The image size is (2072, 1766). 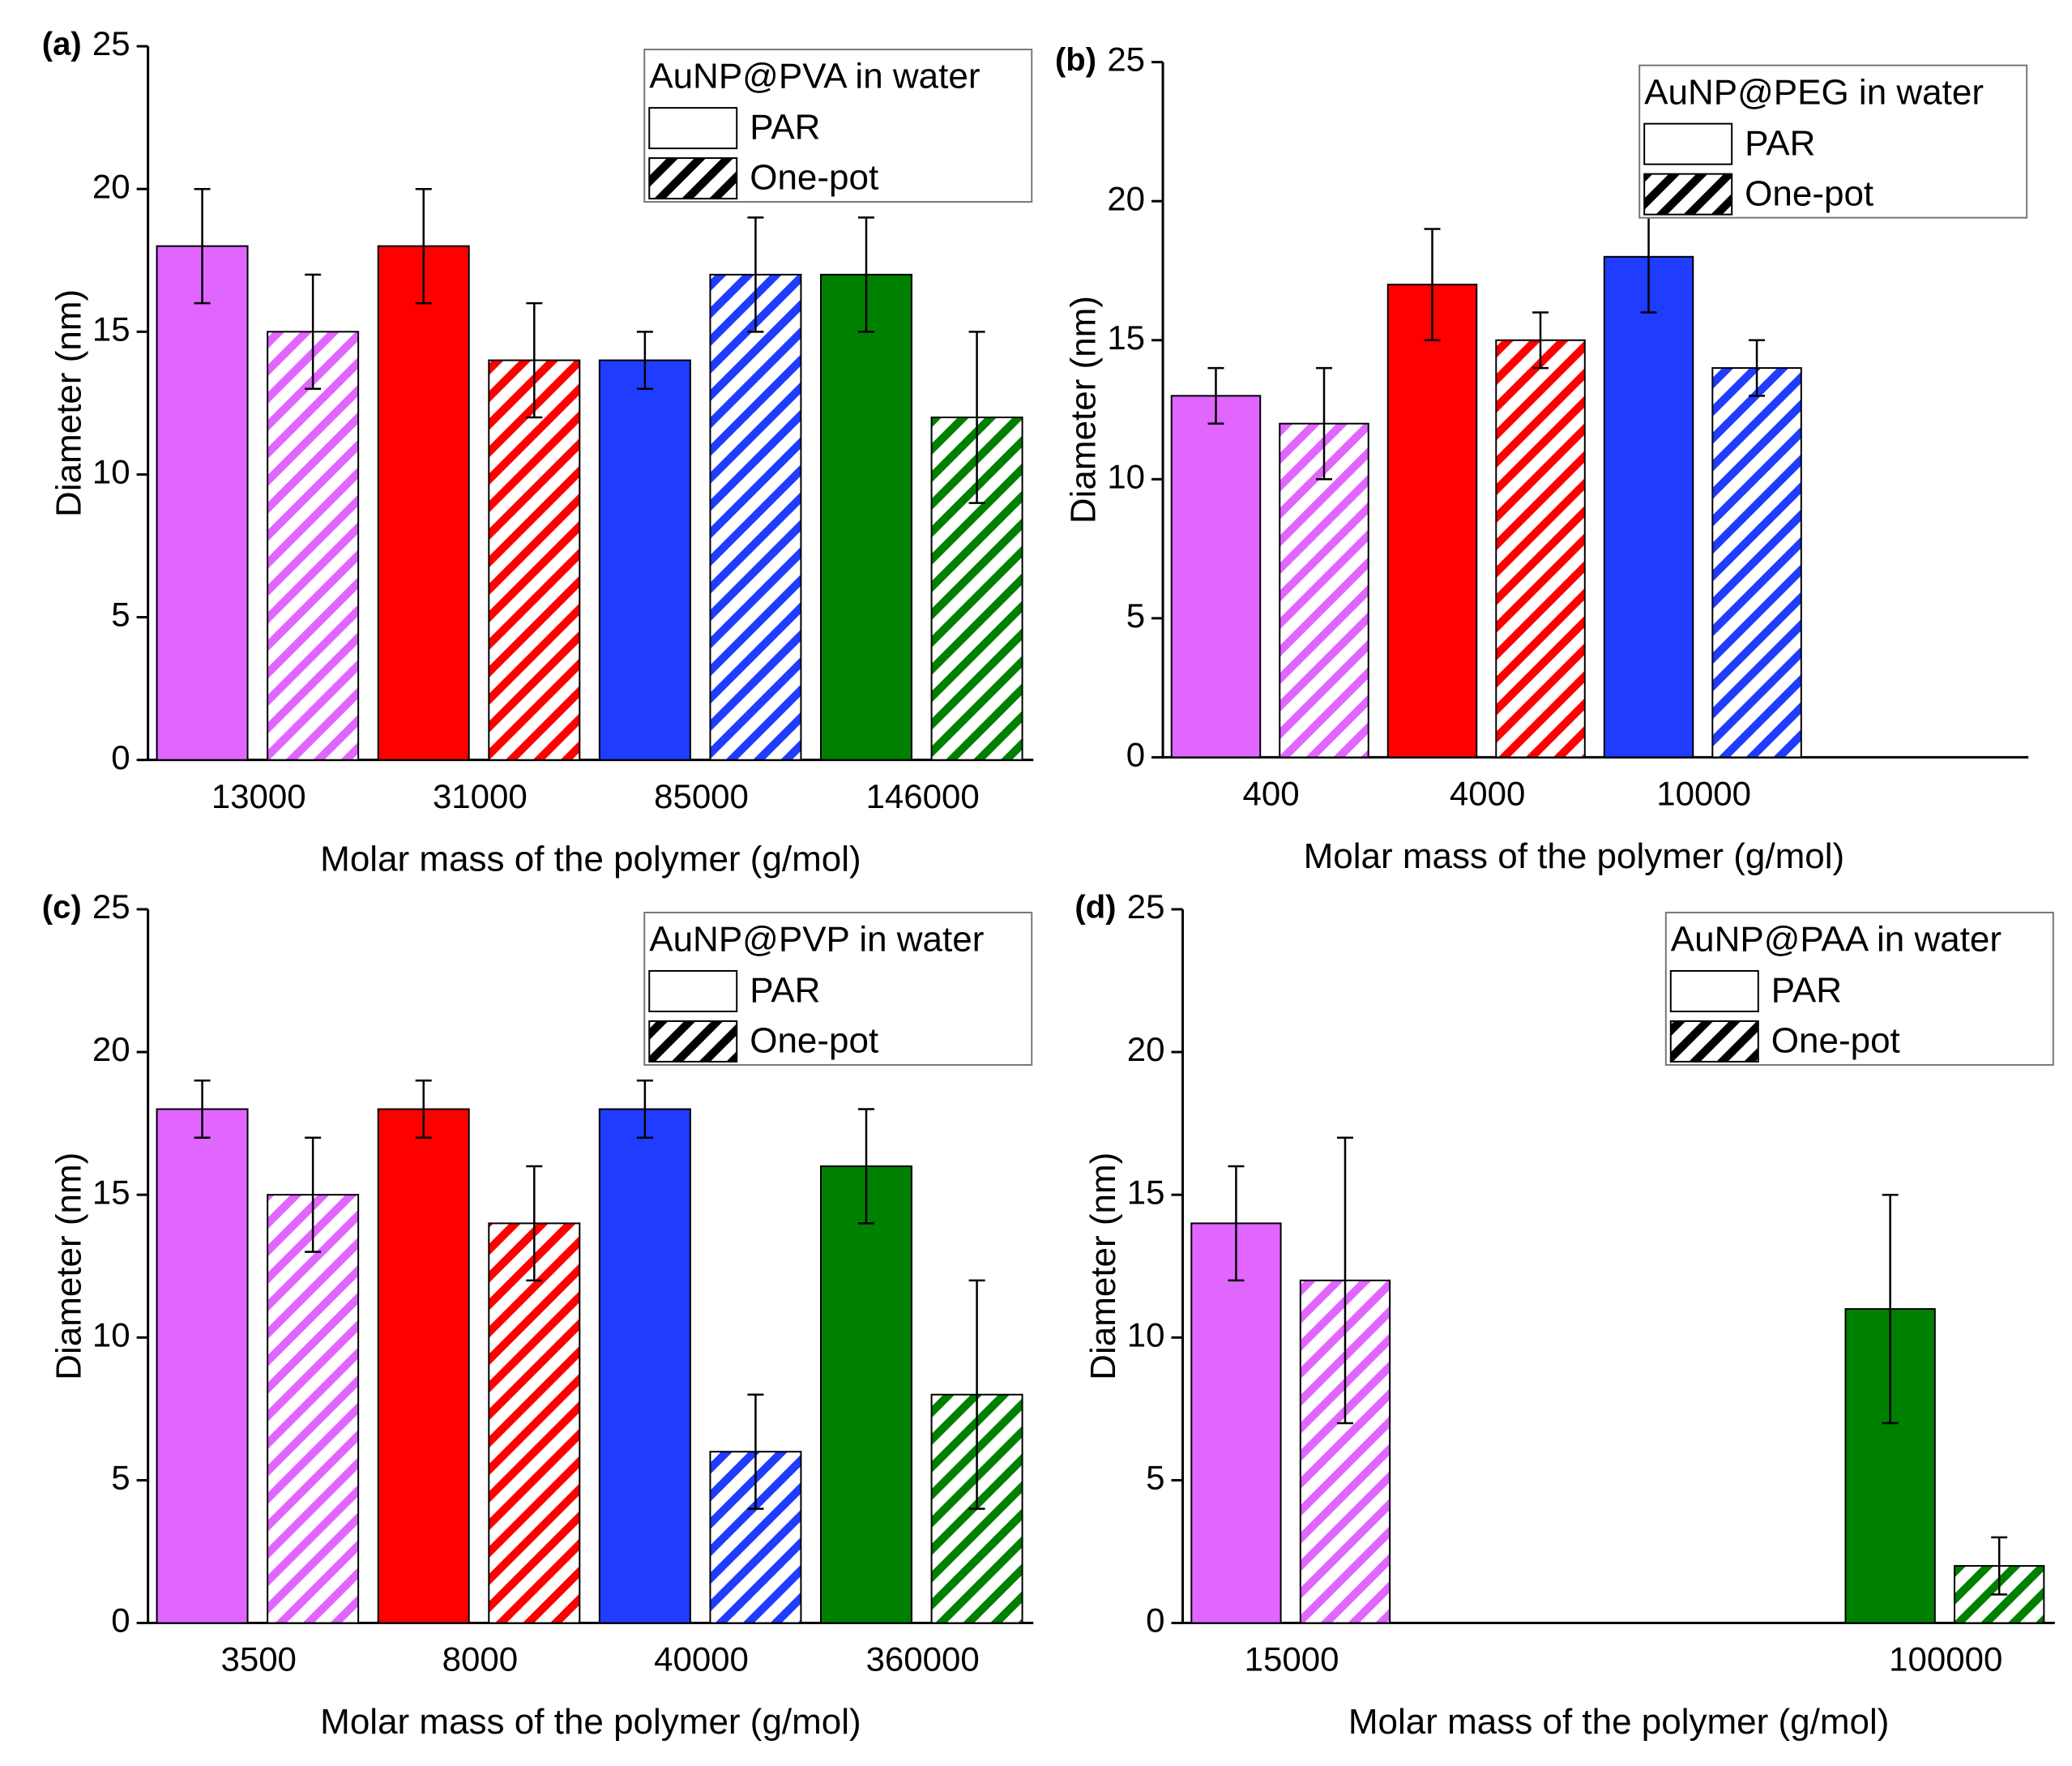 I want to click on legend-title: AuNP@PEG in water, so click(x=1814, y=92).